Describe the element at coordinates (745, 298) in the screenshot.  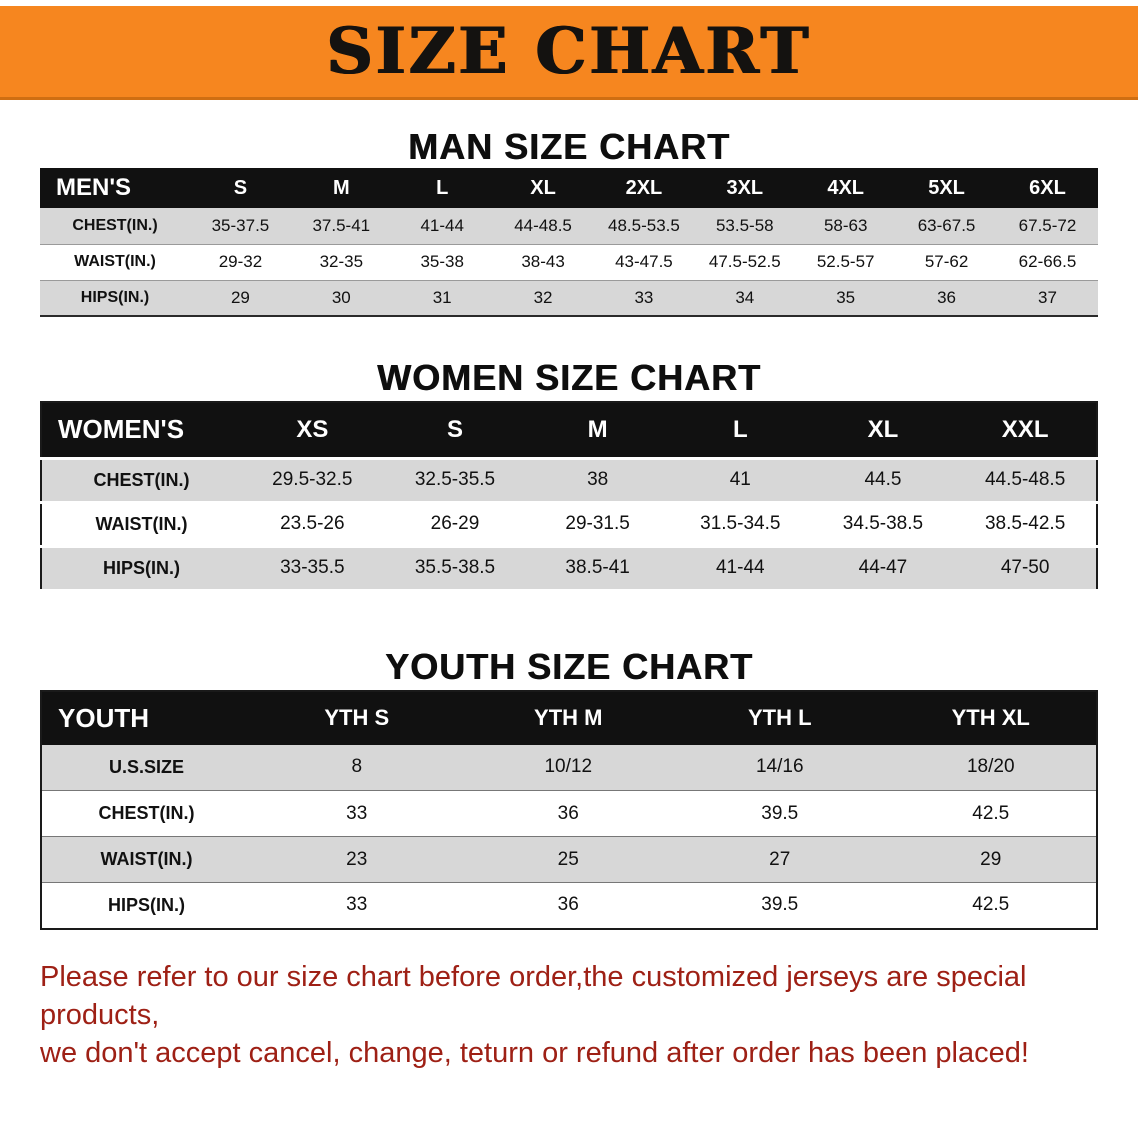
I see `size-value-cell: 34` at that location.